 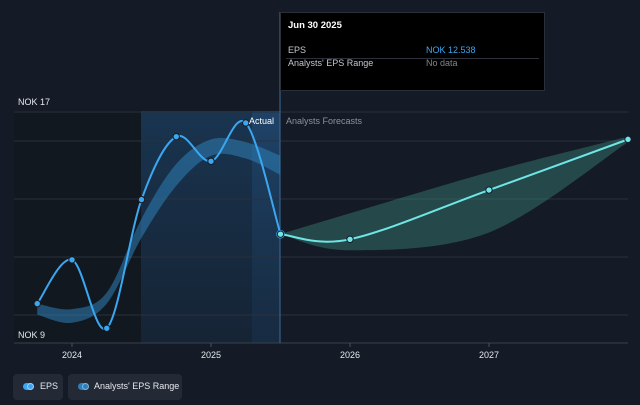 I want to click on x-tick-label-3: 2027, so click(x=489, y=355).